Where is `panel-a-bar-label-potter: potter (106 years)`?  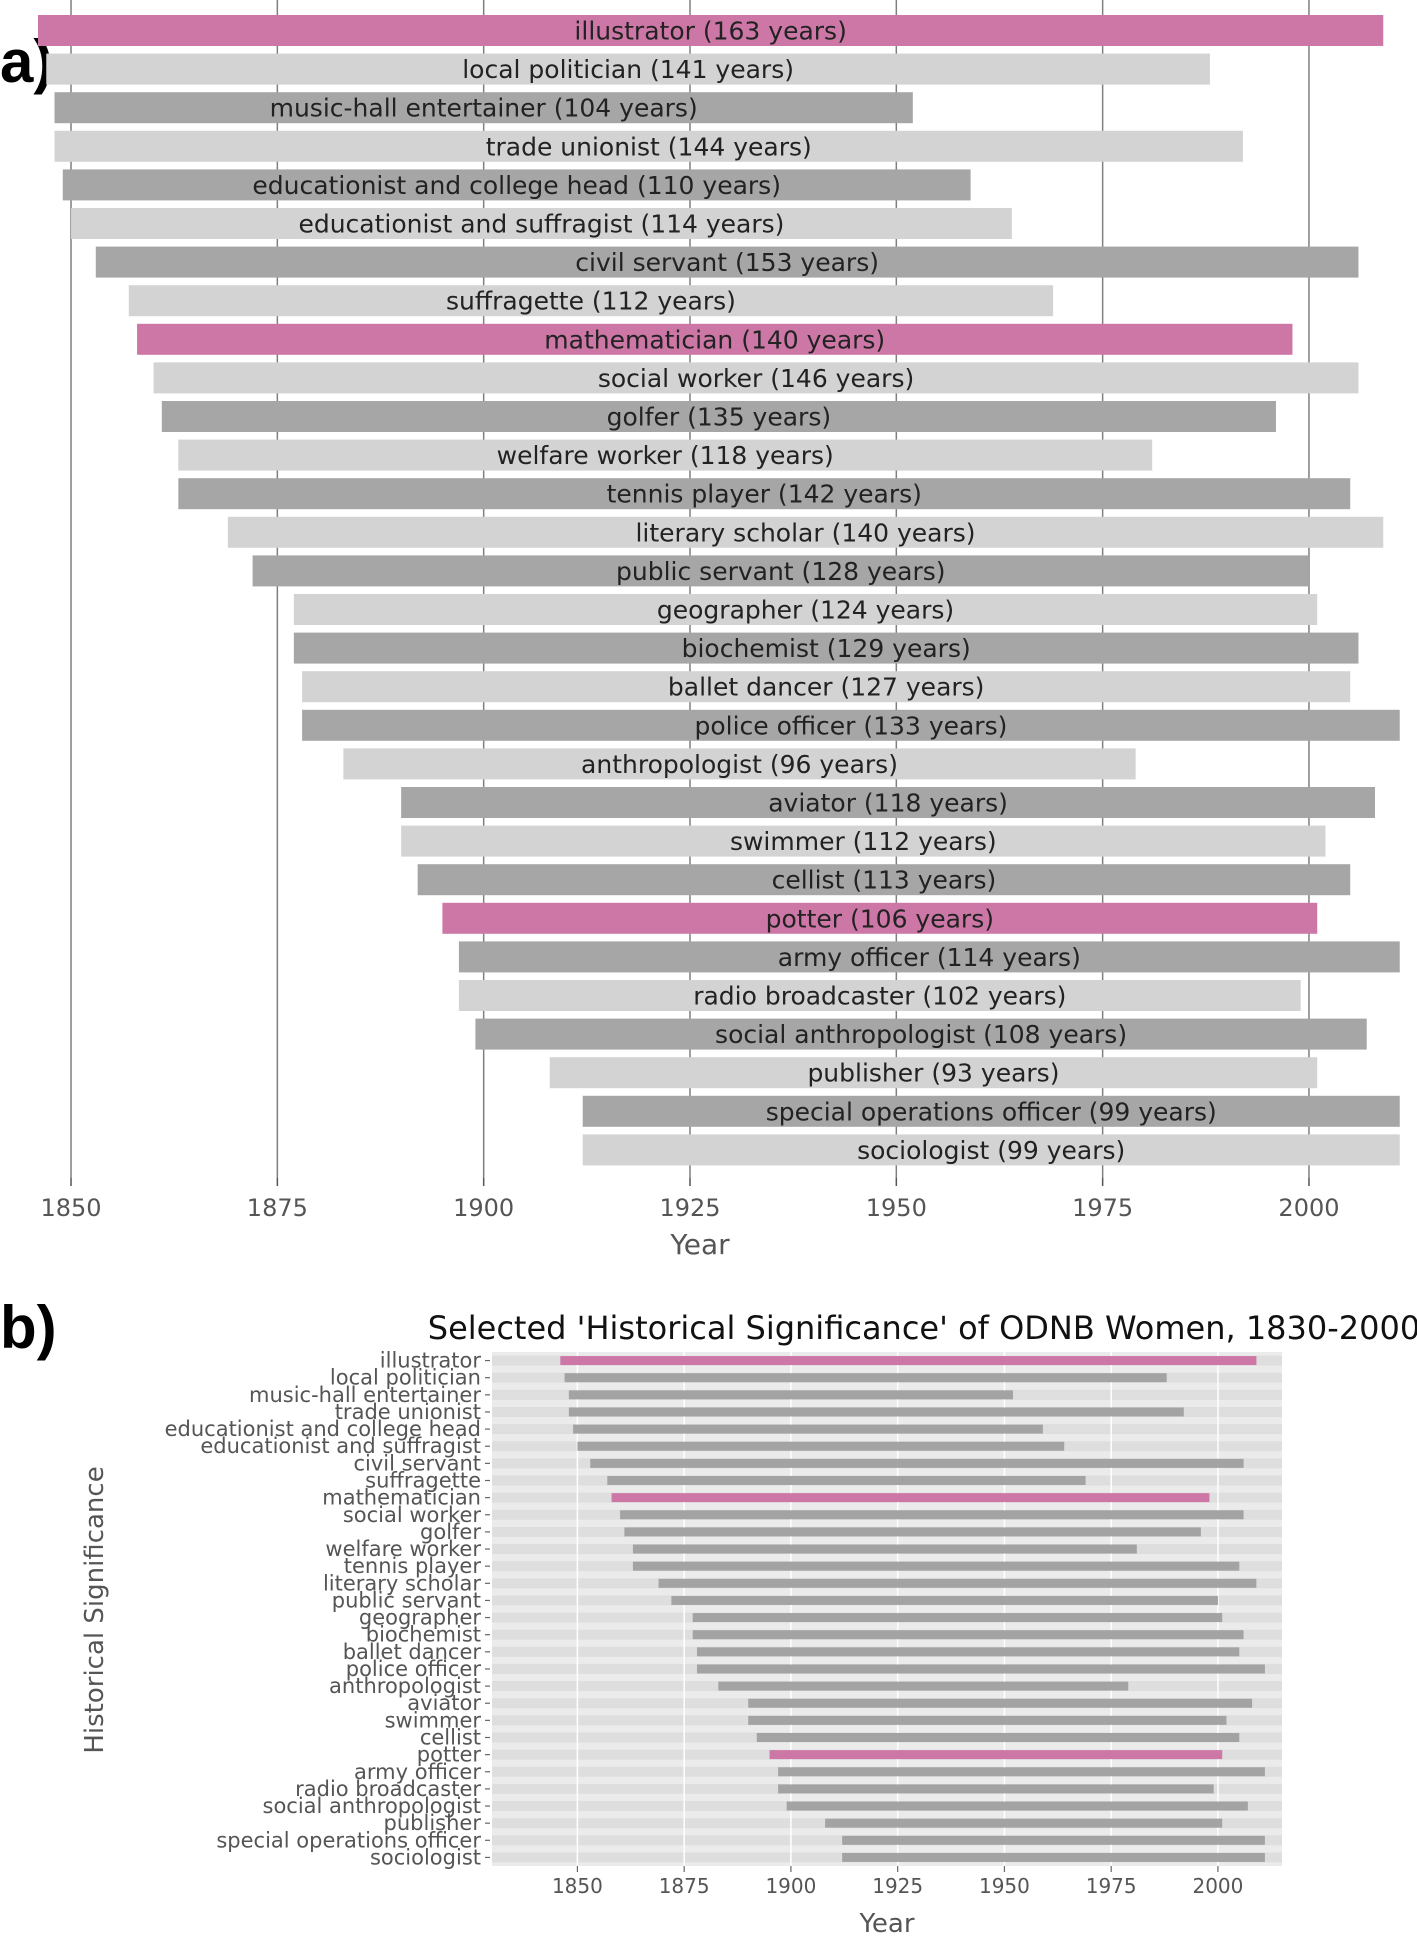
panel-a-bar-label-potter: potter (106 years) is located at coordinates (880, 918).